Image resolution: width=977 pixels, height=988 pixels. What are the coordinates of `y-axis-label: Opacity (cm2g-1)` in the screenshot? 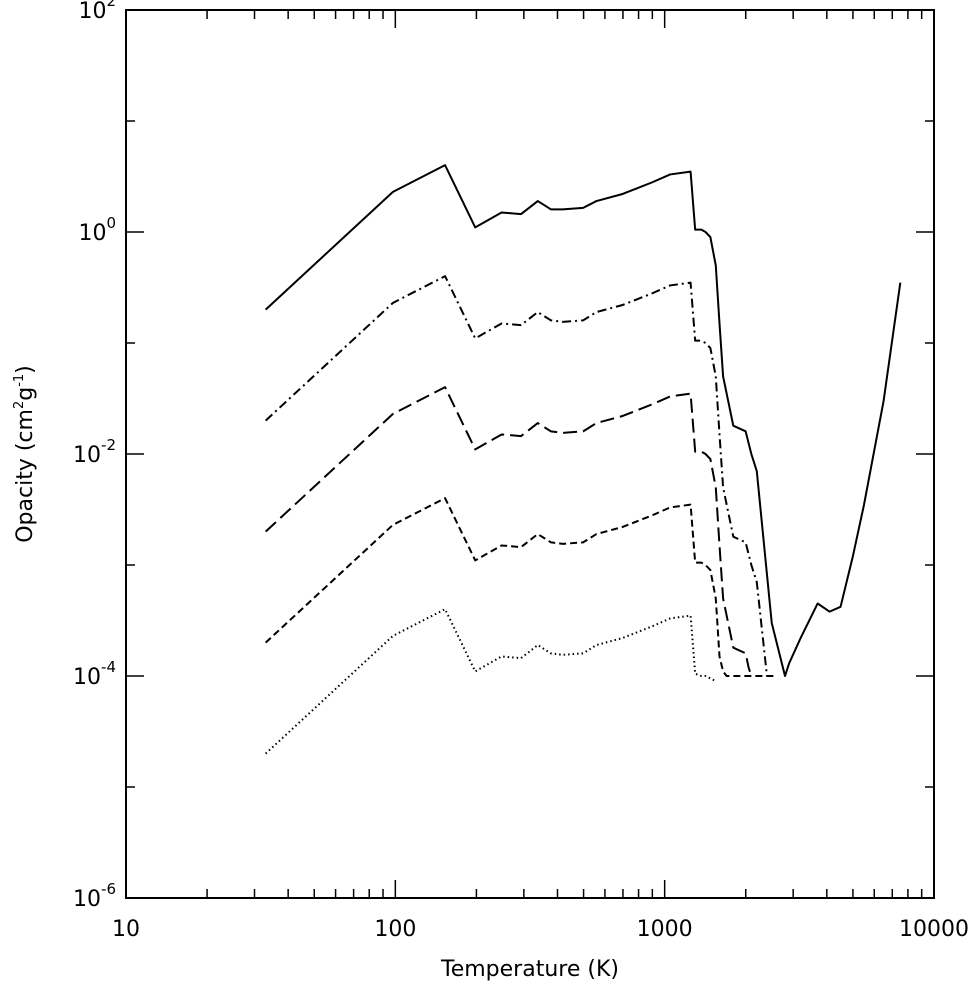 It's located at (25, 454).